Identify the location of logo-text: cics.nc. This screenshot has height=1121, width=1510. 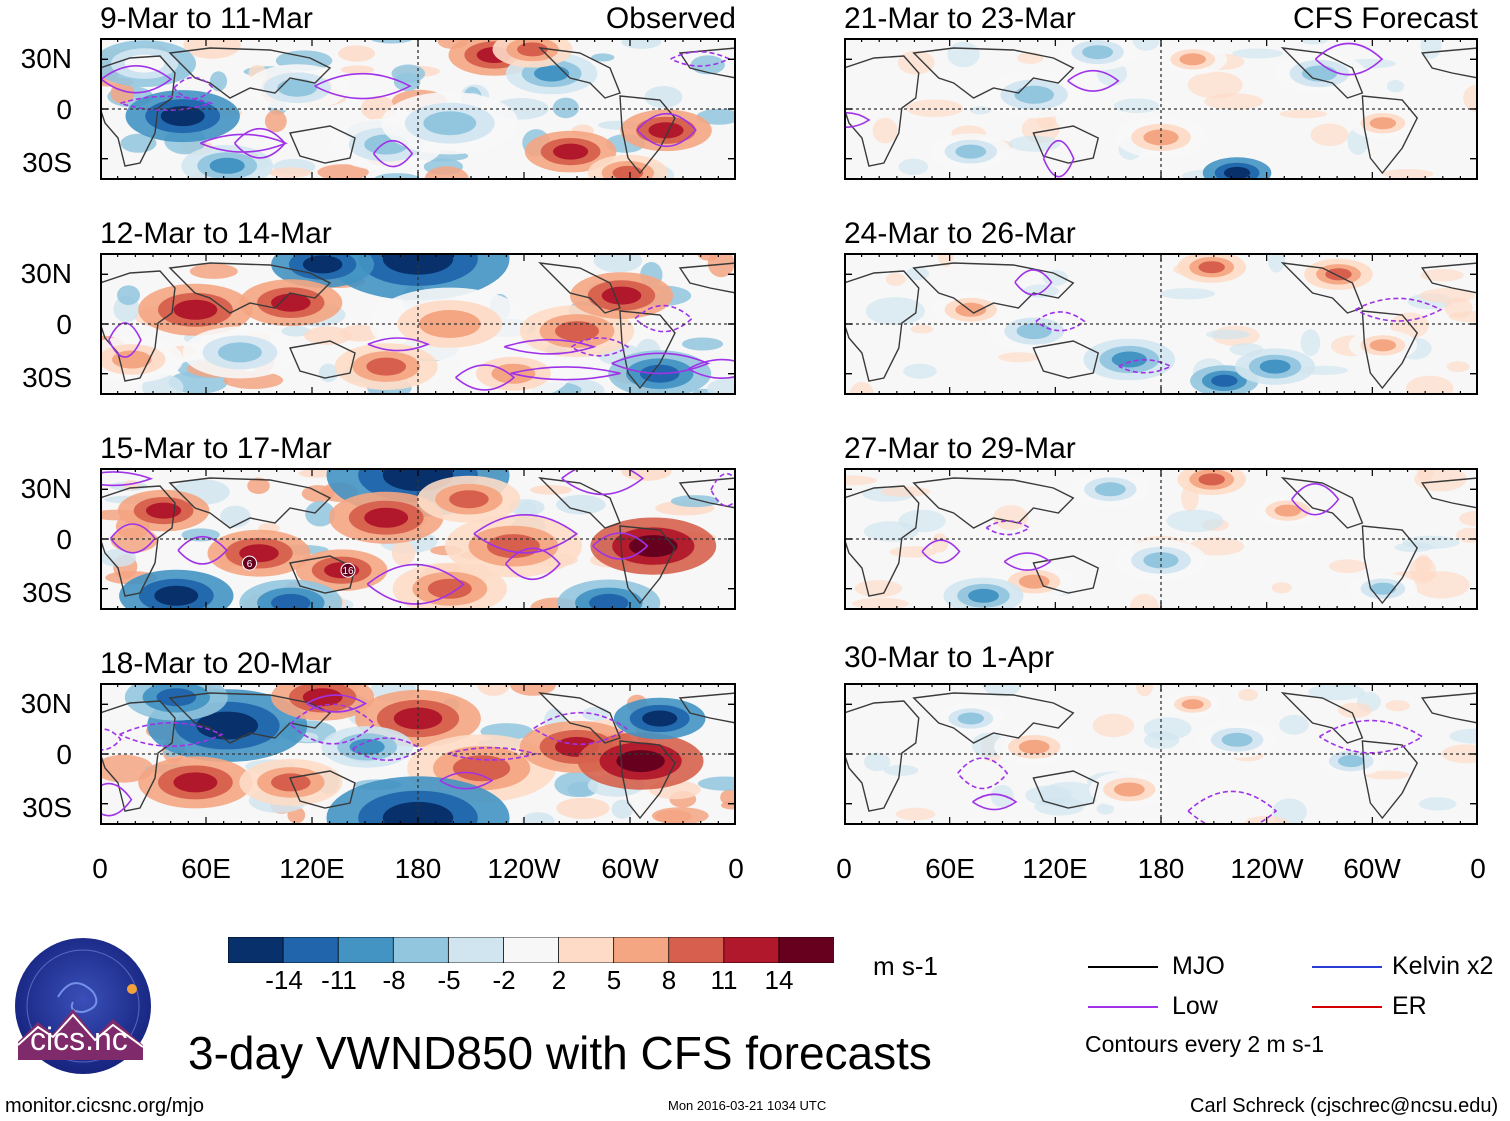
(79, 1039).